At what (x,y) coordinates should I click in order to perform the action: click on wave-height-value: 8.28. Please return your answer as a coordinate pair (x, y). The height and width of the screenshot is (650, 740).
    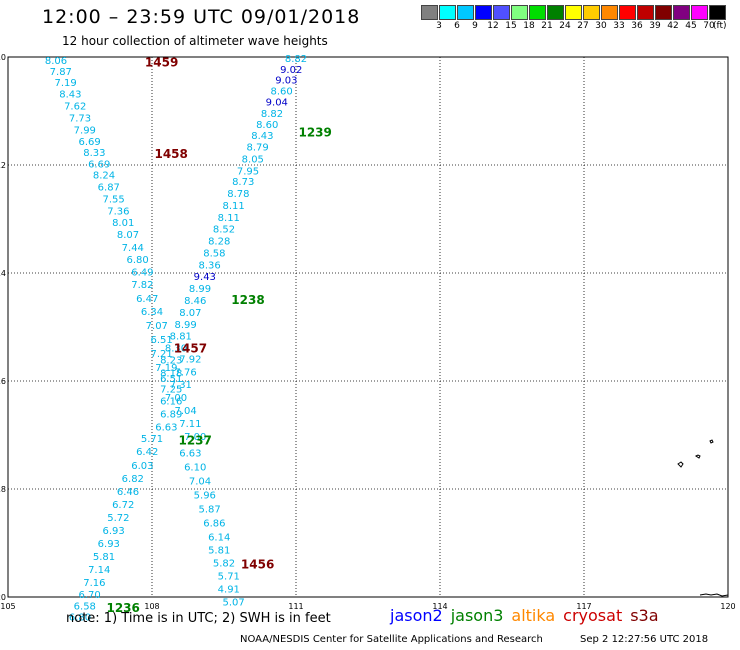
    Looking at the image, I should click on (219, 242).